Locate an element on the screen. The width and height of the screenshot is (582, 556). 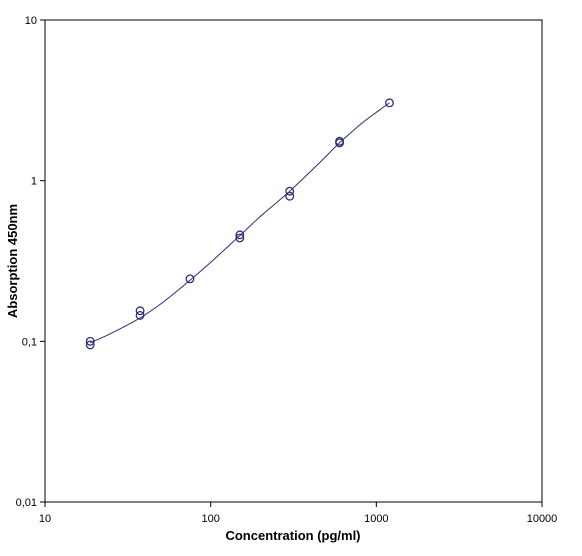
y-tick-label: 0,01 is located at coordinates (26, 503).